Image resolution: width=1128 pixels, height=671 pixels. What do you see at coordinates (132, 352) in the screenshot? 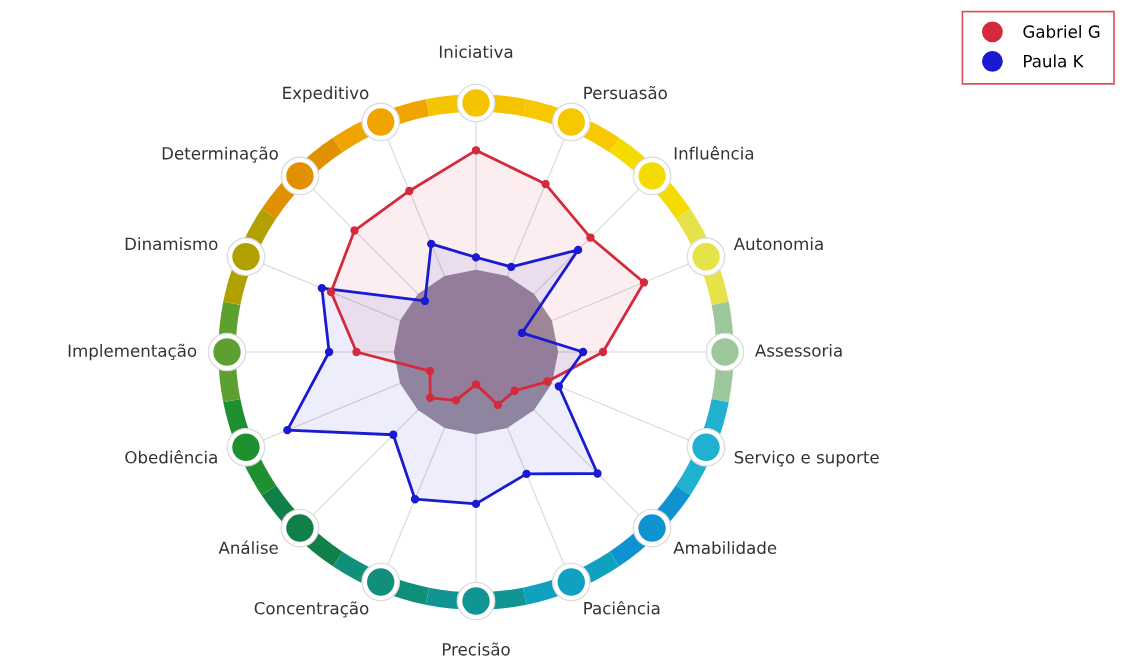
I see `spoke-label: Implementação` at bounding box center [132, 352].